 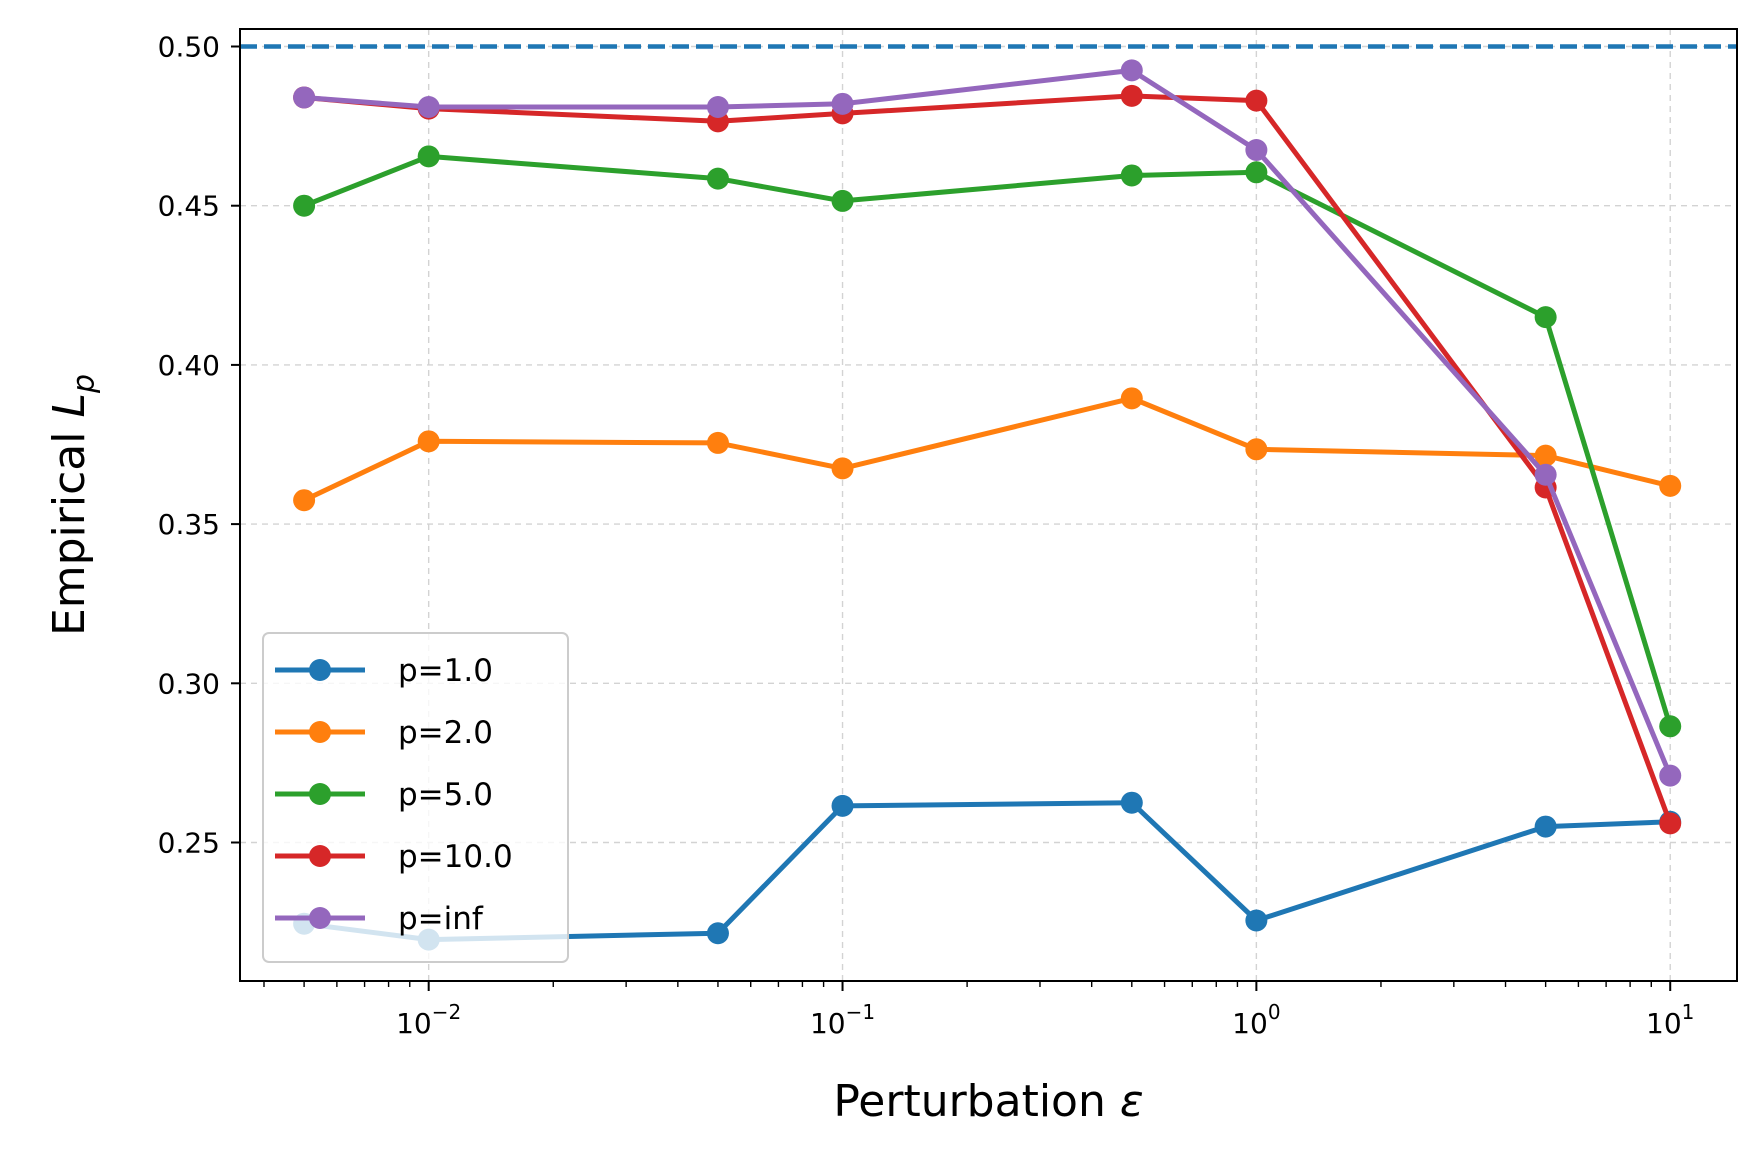 I want to click on legend-item-p=5.0: p=5.0, so click(x=384, y=795).